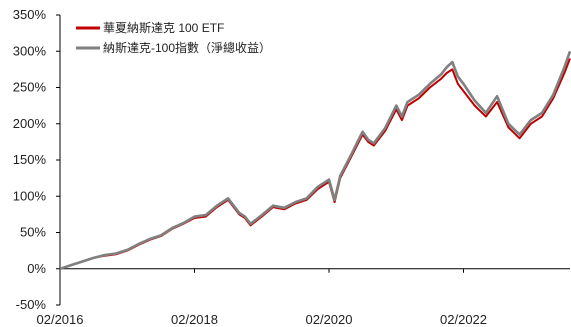 The image size is (571, 327). Describe the element at coordinates (173, 38) in the screenshot. I see `legend: 華夏納斯達克 100 ETF 納斯達克-100指數（淨總收益）` at that location.